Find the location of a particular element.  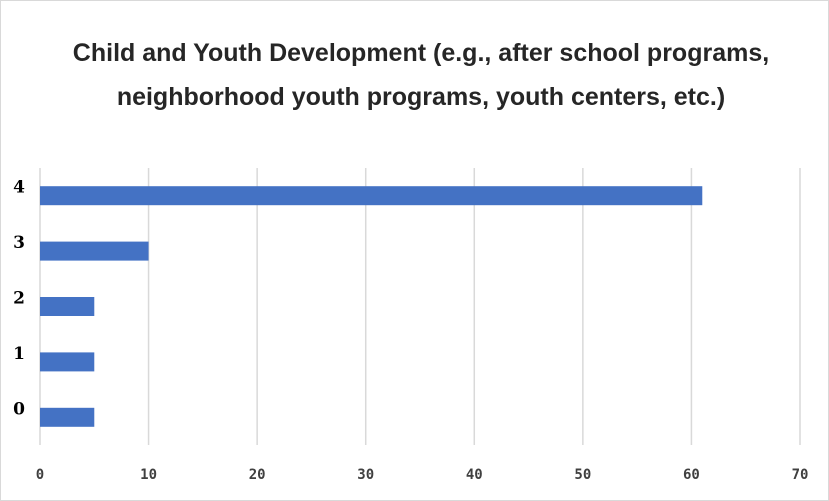

x-tick-label: 20 is located at coordinates (257, 475).